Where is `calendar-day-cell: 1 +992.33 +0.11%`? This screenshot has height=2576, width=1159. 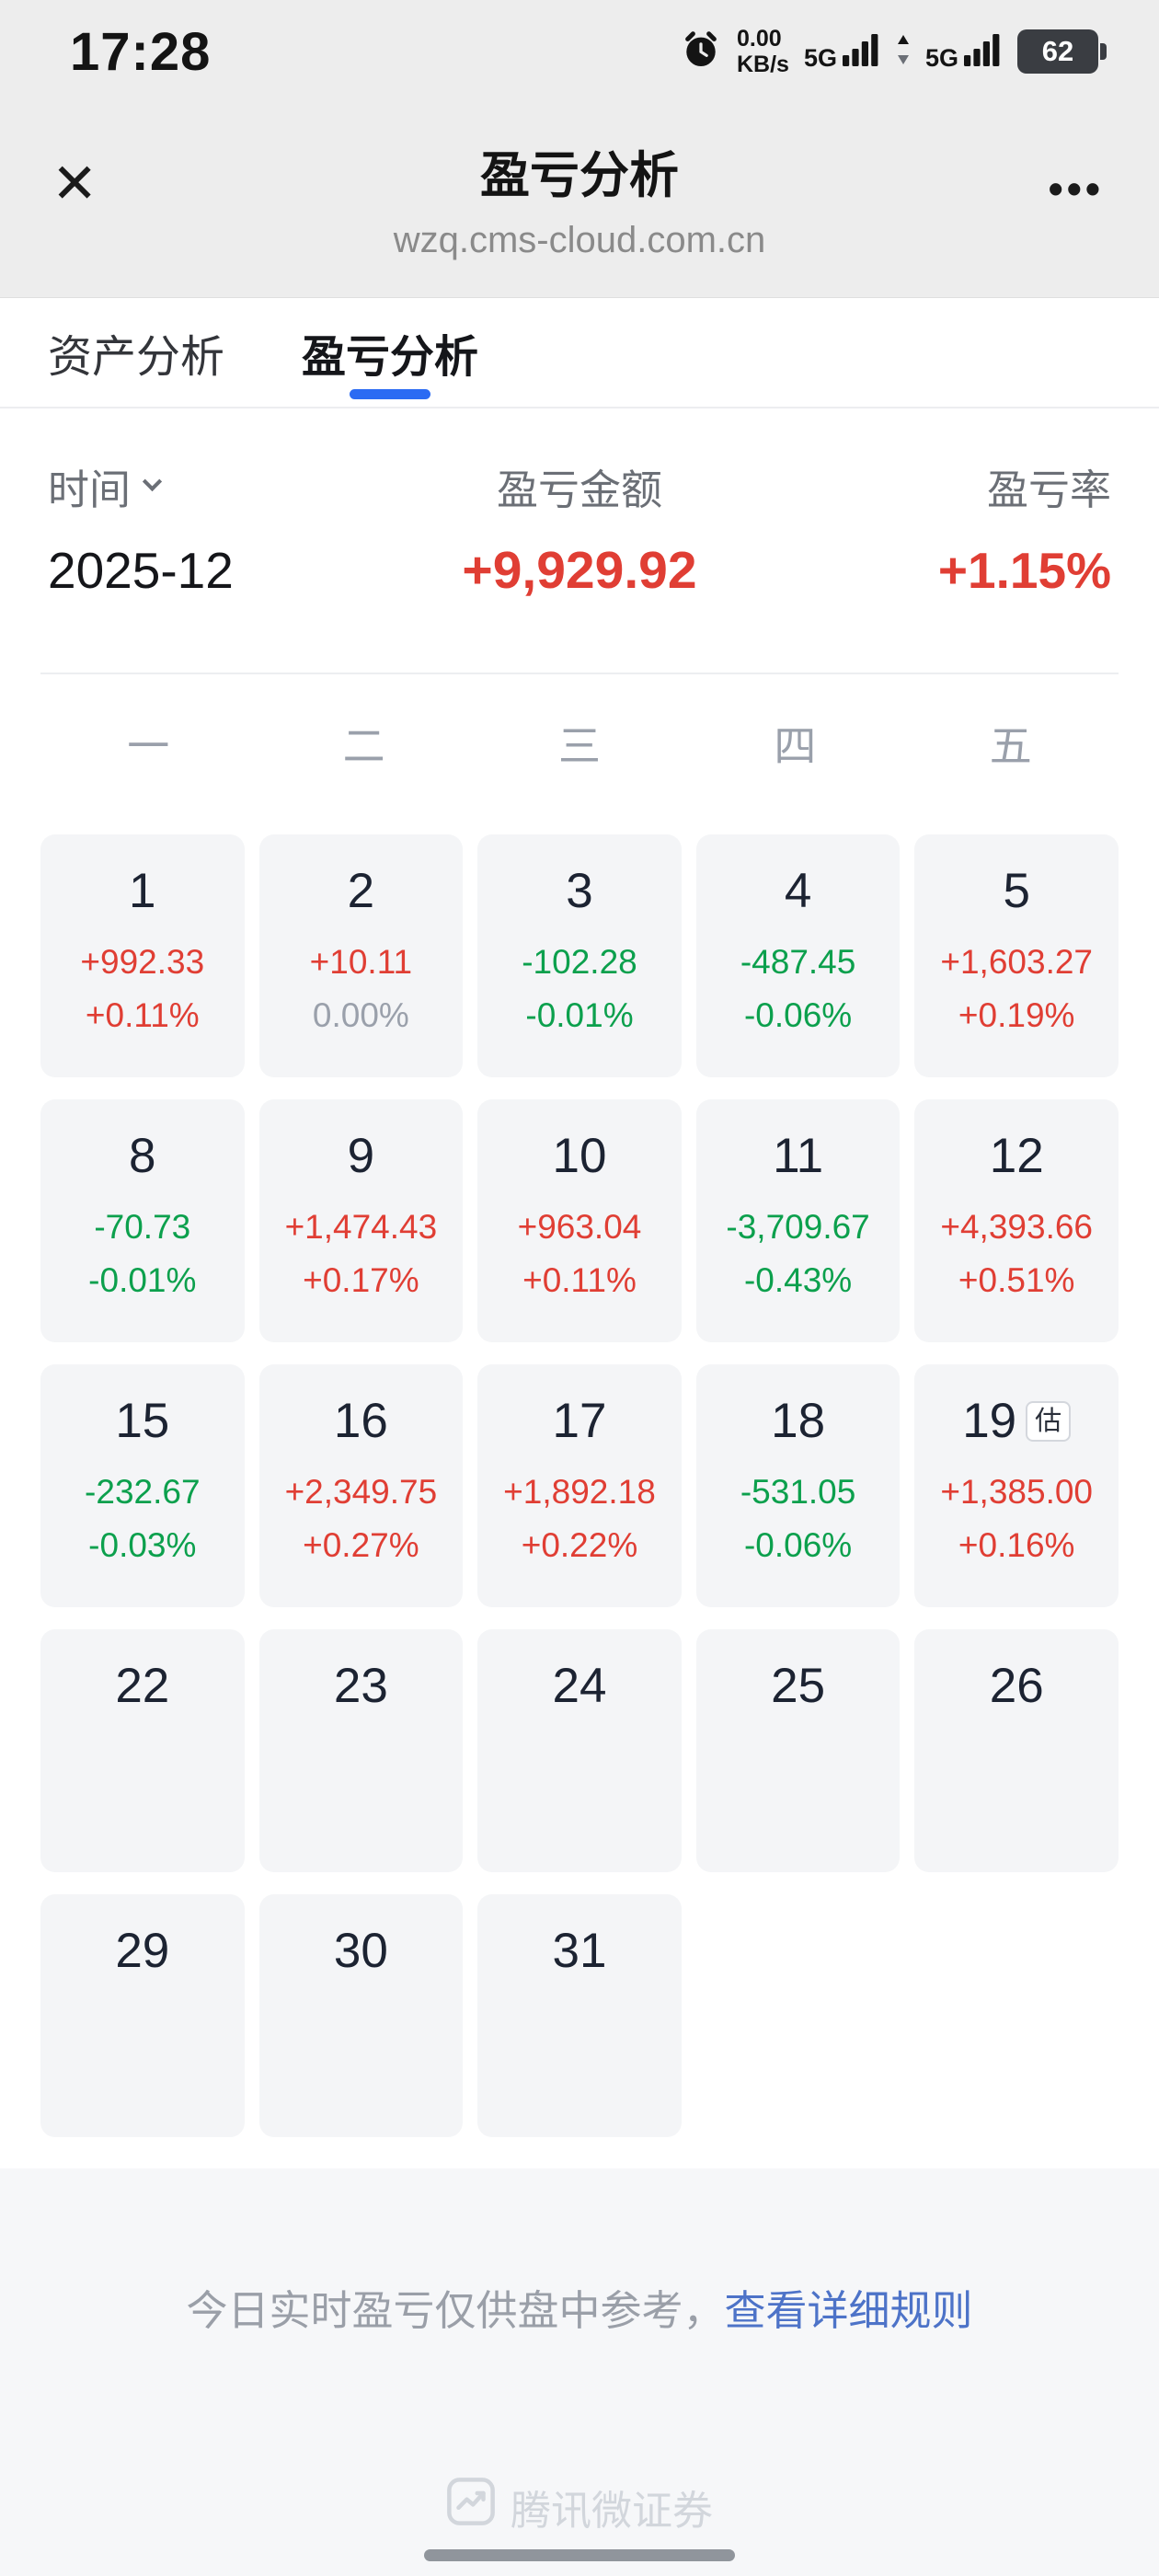 calendar-day-cell: 1 +992.33 +0.11% is located at coordinates (142, 955).